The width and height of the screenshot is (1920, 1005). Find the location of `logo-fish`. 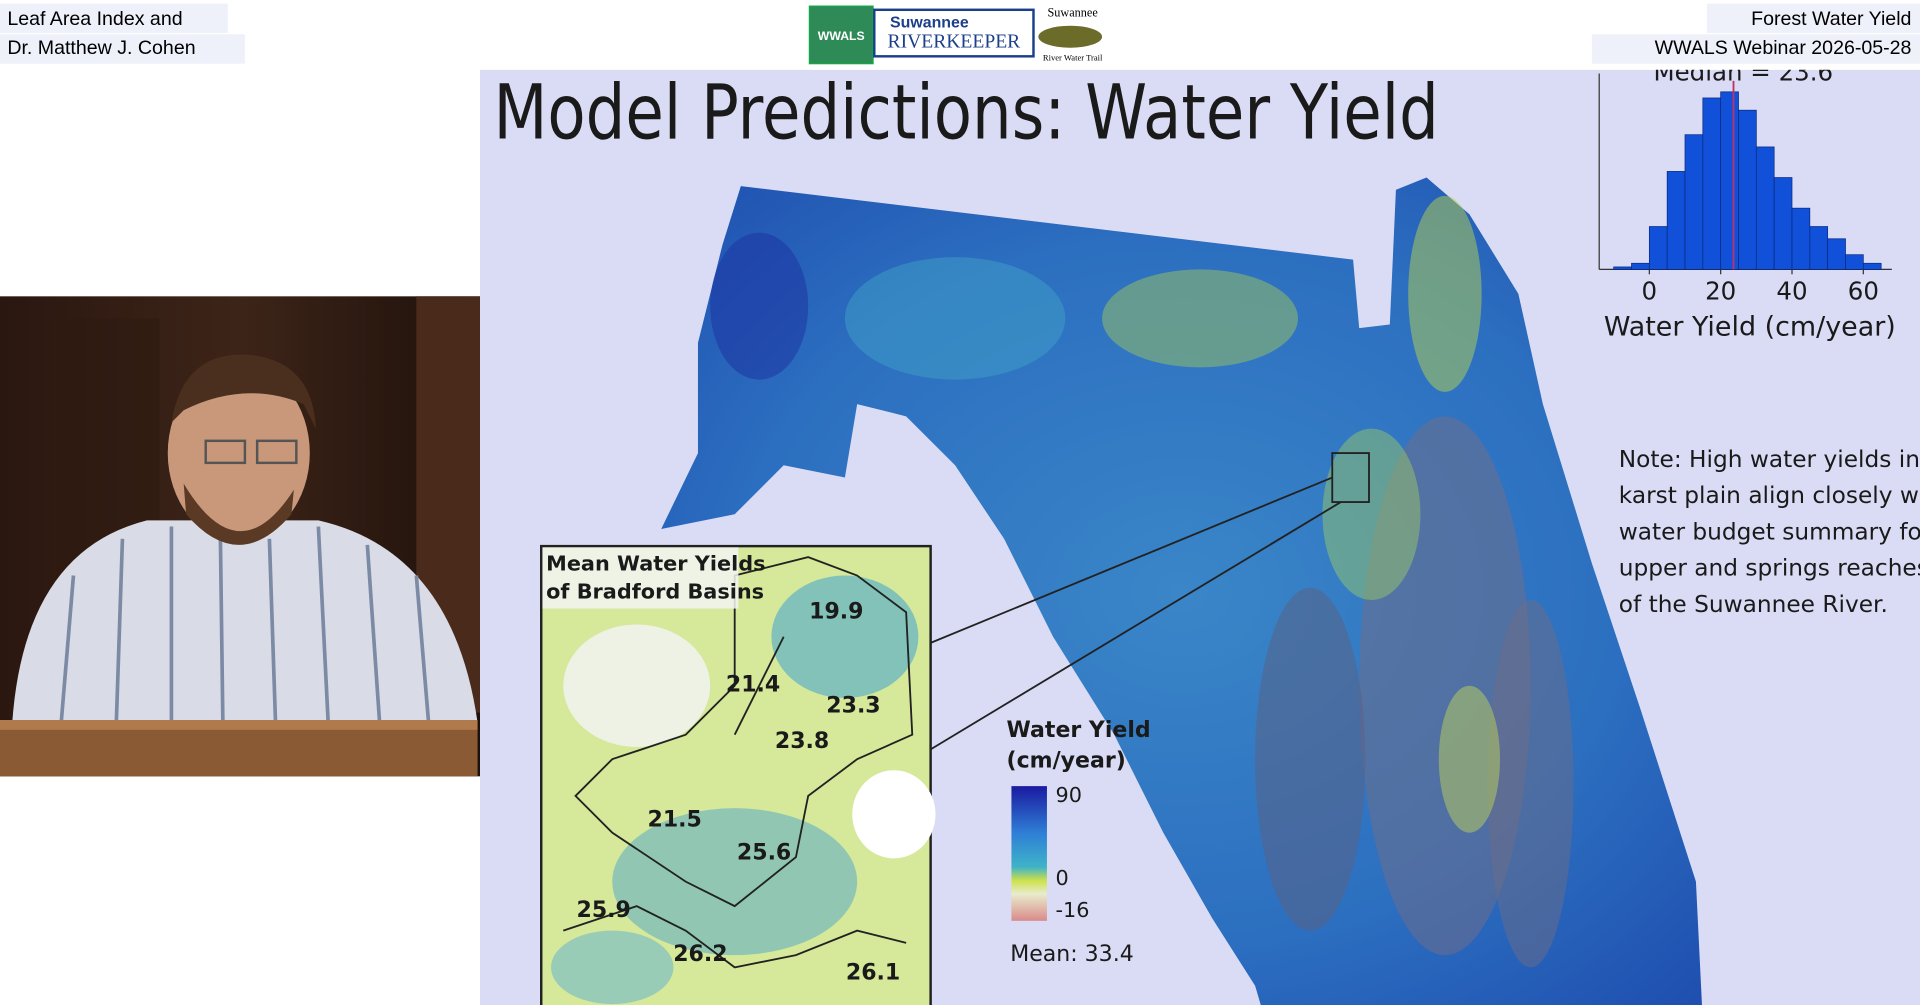

logo-fish is located at coordinates (1070, 36).